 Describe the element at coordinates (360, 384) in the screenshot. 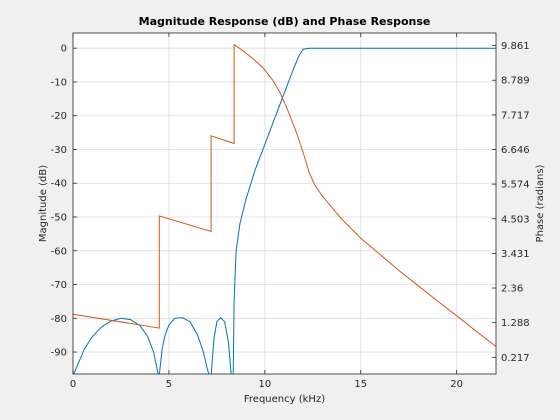

I see `x-tick-label: 15` at that location.